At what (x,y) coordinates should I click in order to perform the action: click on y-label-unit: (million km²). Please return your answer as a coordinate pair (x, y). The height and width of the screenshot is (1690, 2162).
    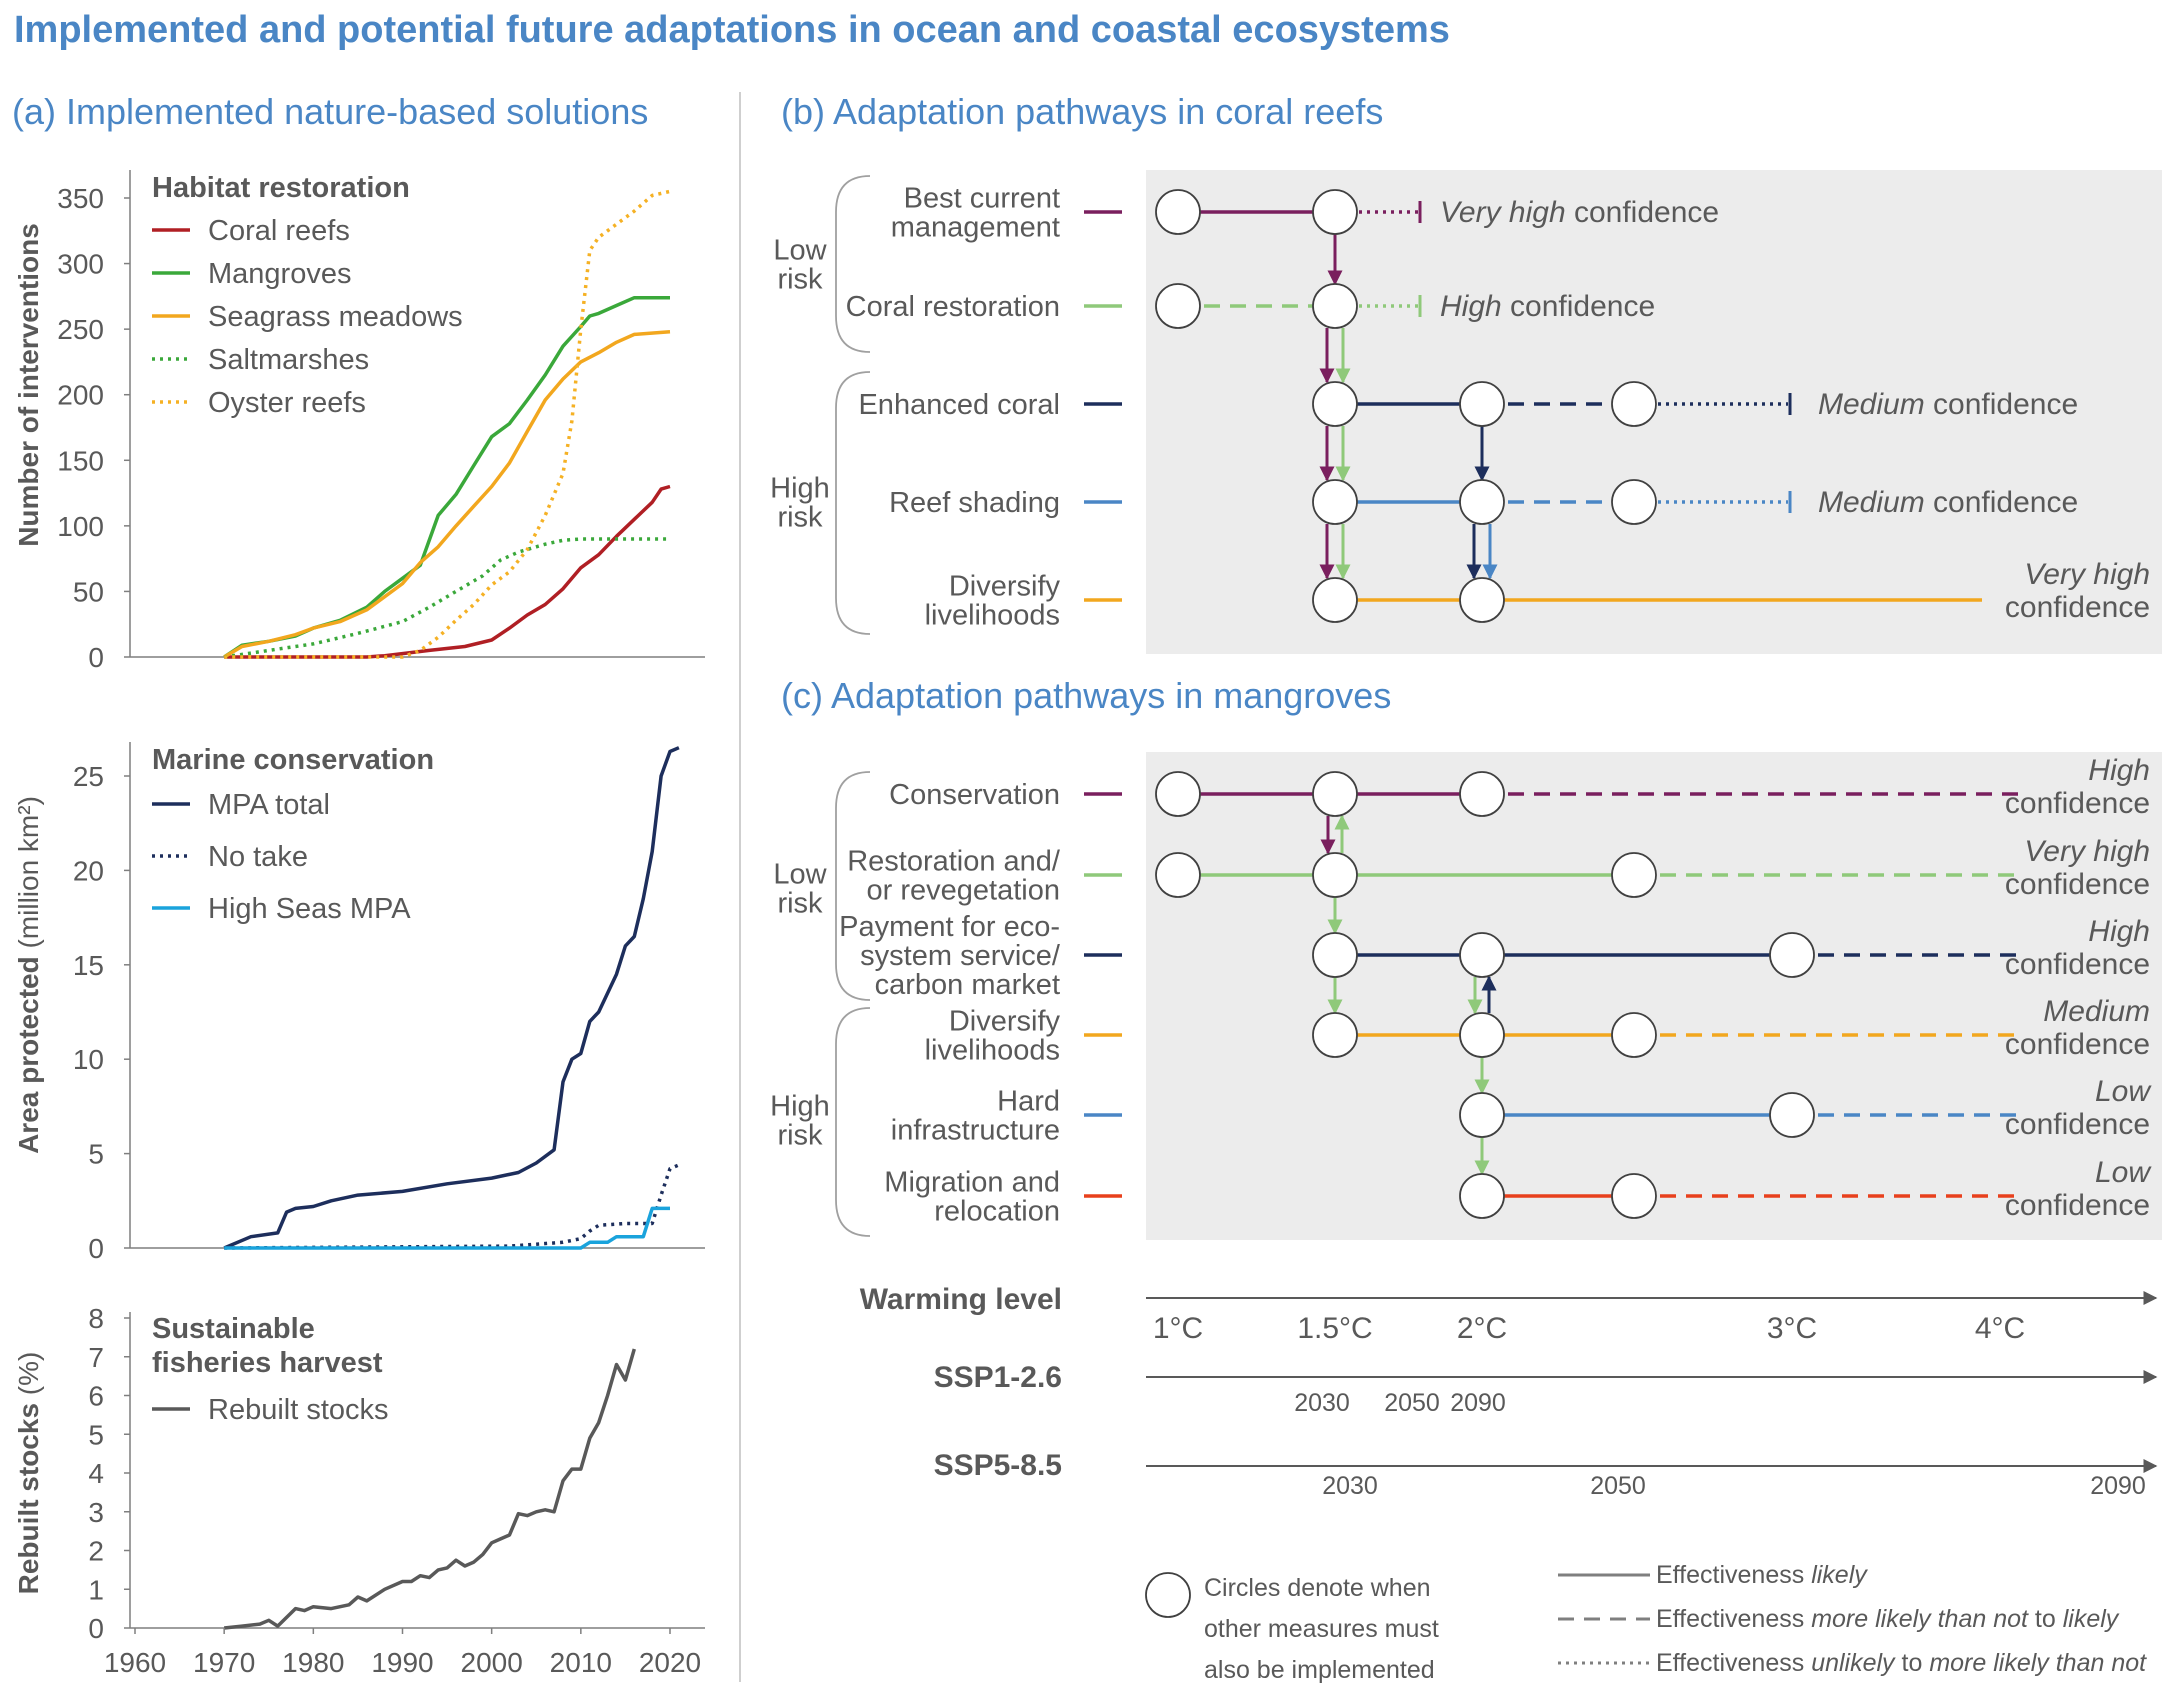
    Looking at the image, I should click on (28, 876).